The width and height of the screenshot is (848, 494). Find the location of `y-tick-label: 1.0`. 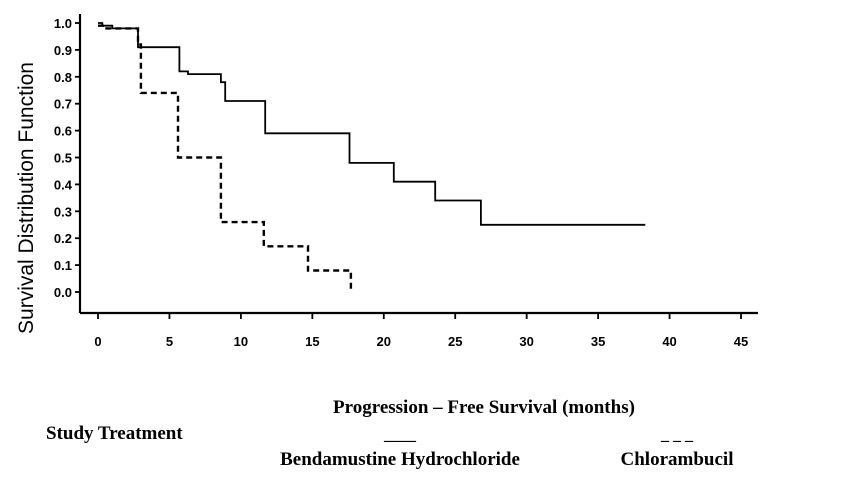

y-tick-label: 1.0 is located at coordinates (63, 23).